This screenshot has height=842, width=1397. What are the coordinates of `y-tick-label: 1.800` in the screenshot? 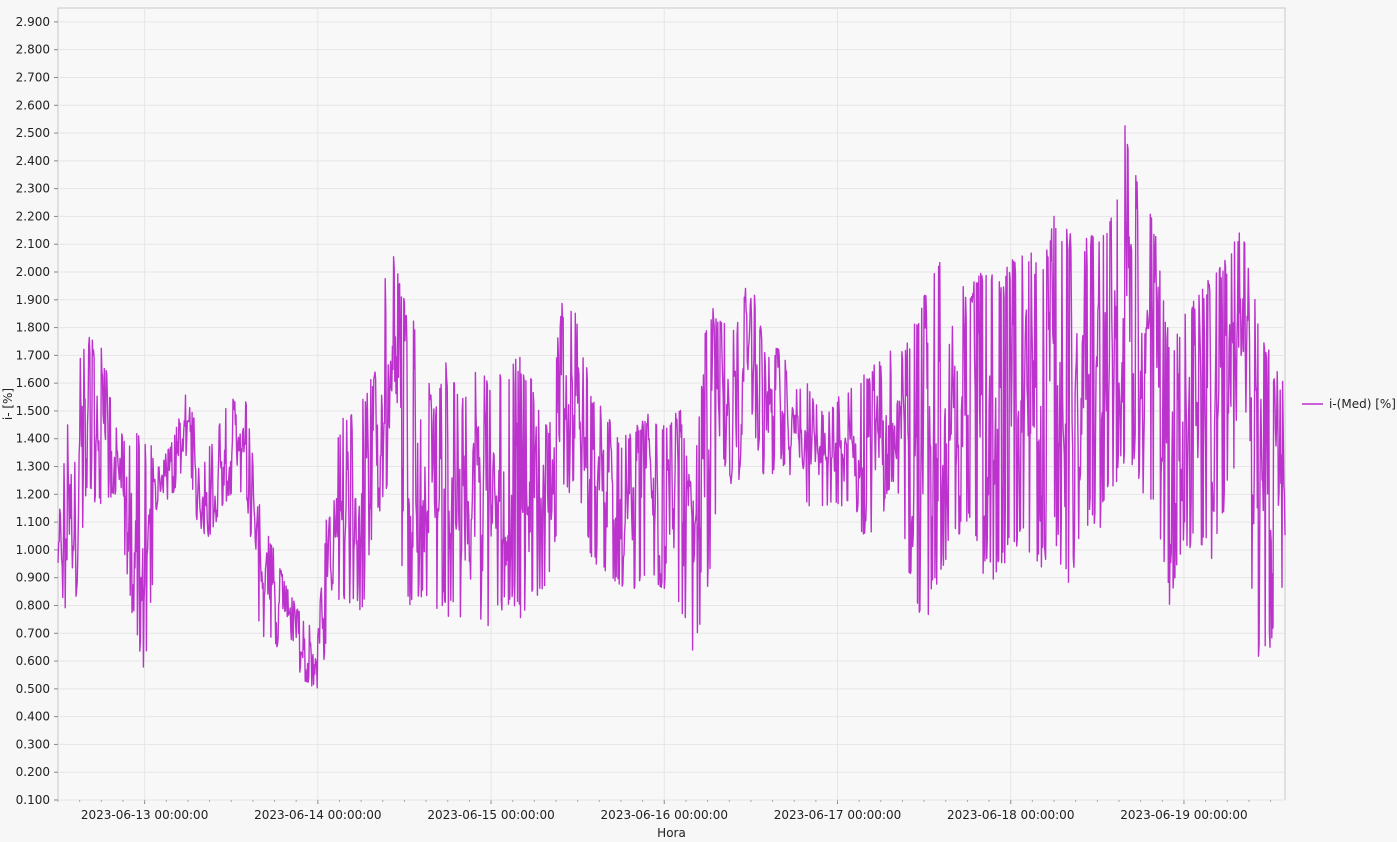 It's located at (33, 328).